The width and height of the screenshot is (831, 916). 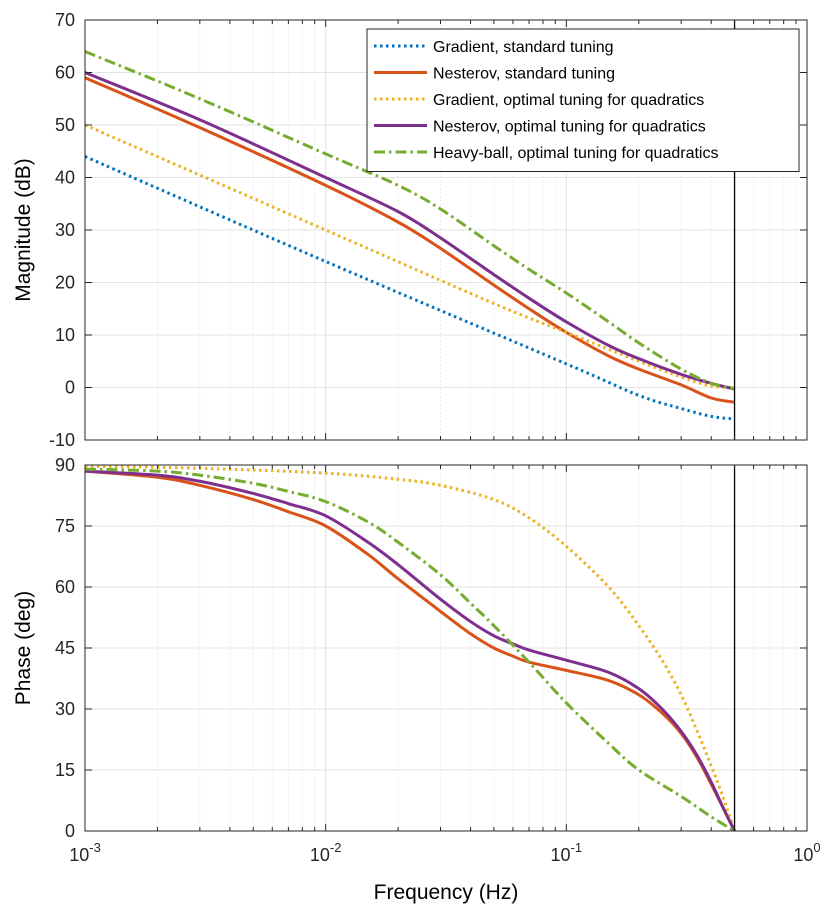 What do you see at coordinates (569, 127) in the screenshot?
I see `legend-entry-label: Nesterov, optimal tuning for quadratics` at bounding box center [569, 127].